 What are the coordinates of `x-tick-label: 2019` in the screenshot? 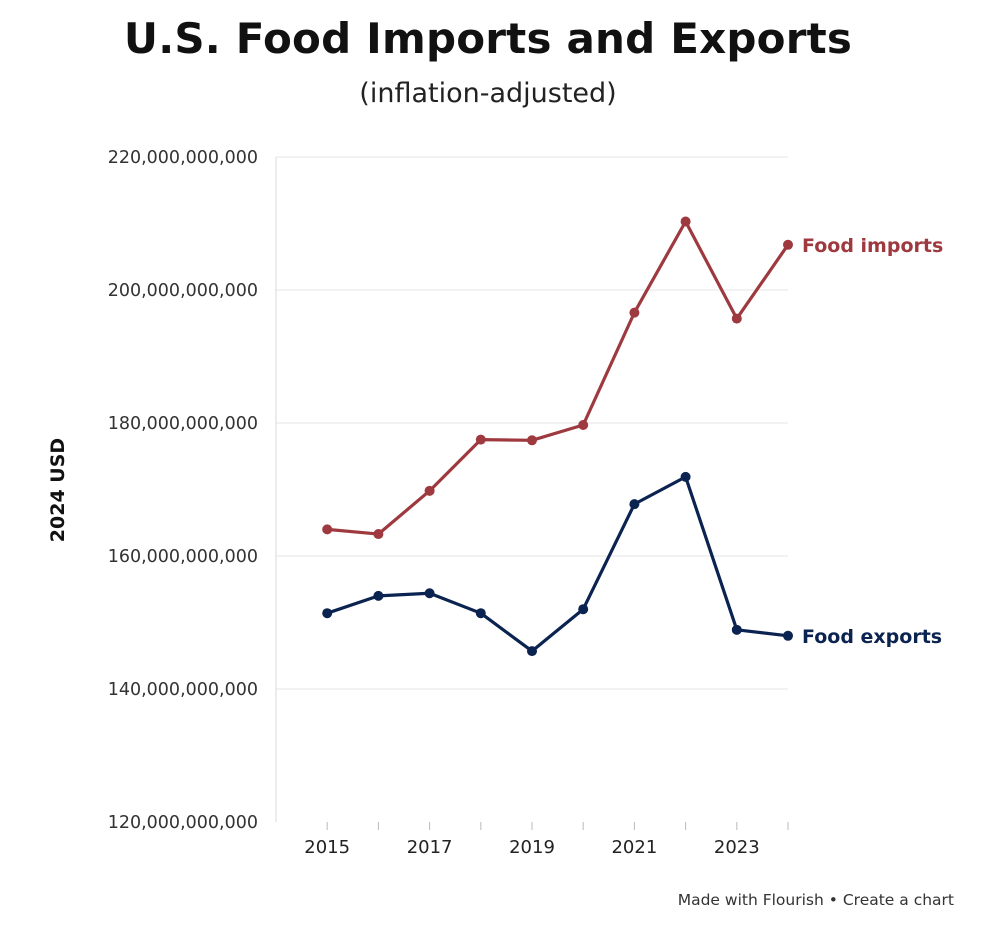 It's located at (532, 847).